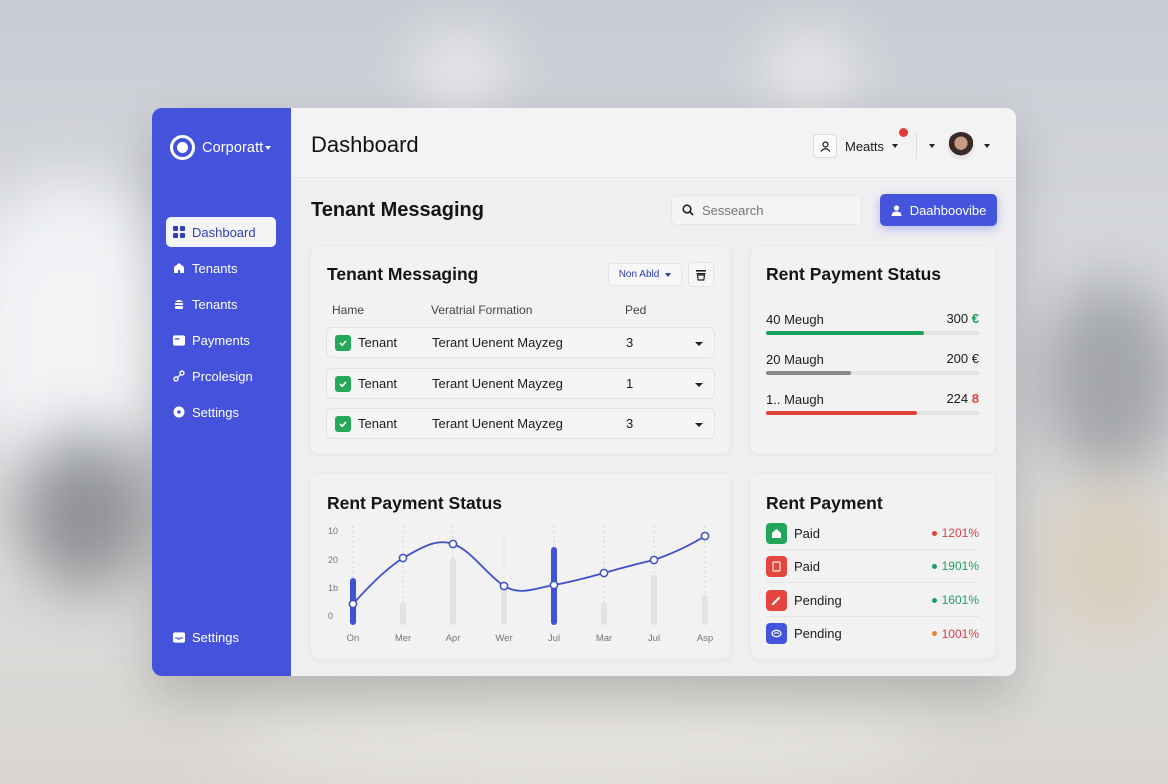  I want to click on list-item: Paid 1201%, so click(872, 533).